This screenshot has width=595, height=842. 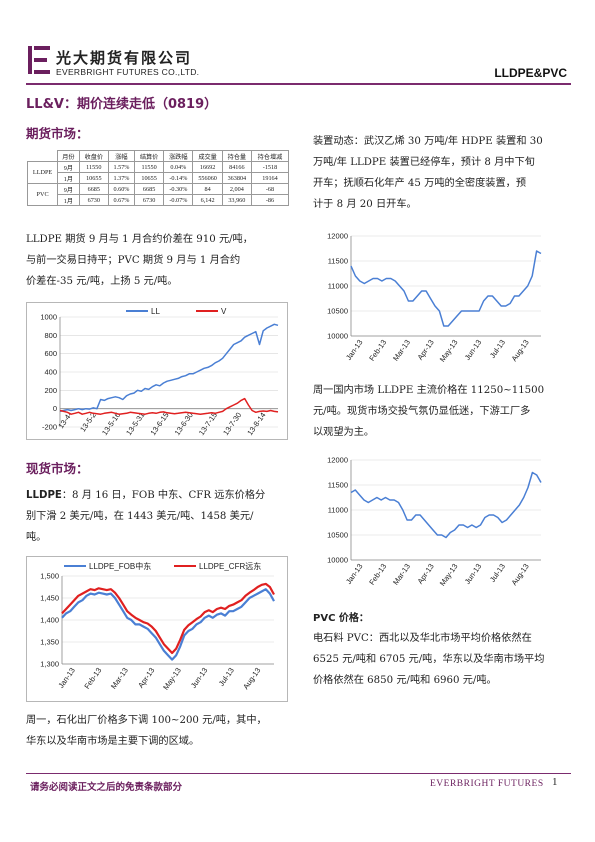 What do you see at coordinates (68, 156) in the screenshot?
I see `table-header-cell: 月份` at bounding box center [68, 156].